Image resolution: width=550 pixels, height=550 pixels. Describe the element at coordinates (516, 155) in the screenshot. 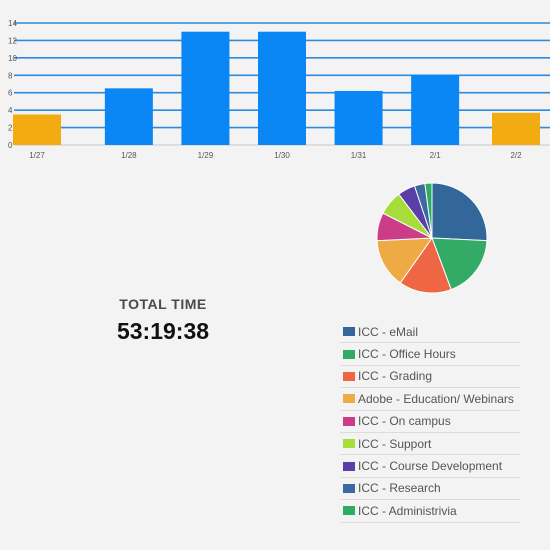

I see `x-tick-label: 2/2` at that location.